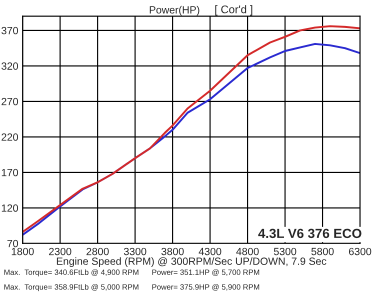  I want to click on annotation: 4.3L V6 376 ECO, so click(310, 233).